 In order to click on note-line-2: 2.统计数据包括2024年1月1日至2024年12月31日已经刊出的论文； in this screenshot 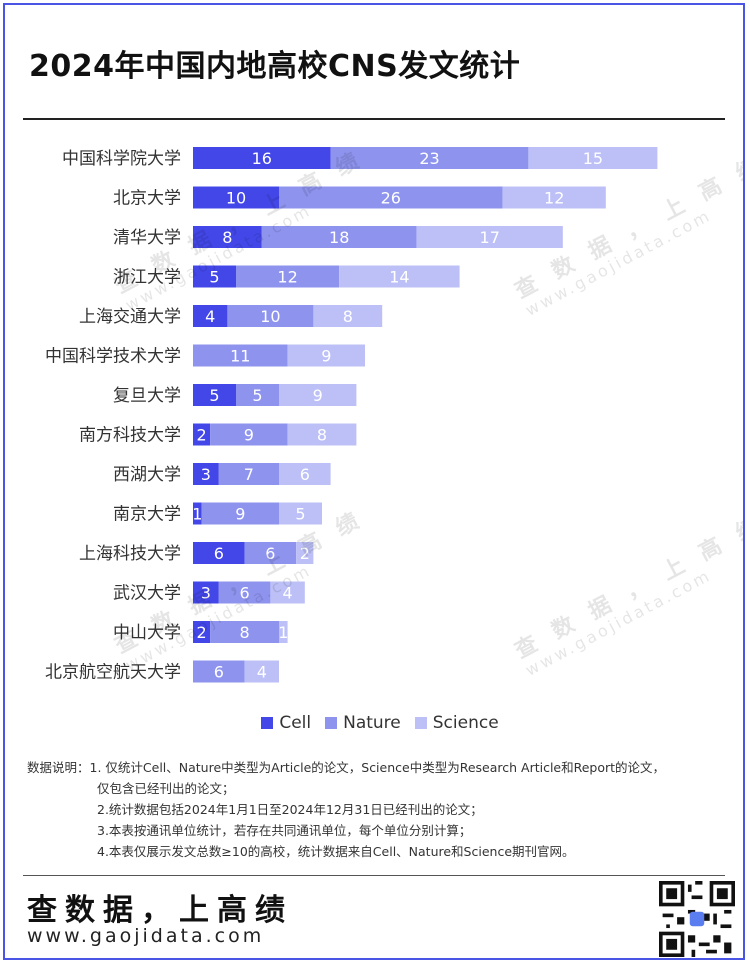, I will do `click(290, 809)`.